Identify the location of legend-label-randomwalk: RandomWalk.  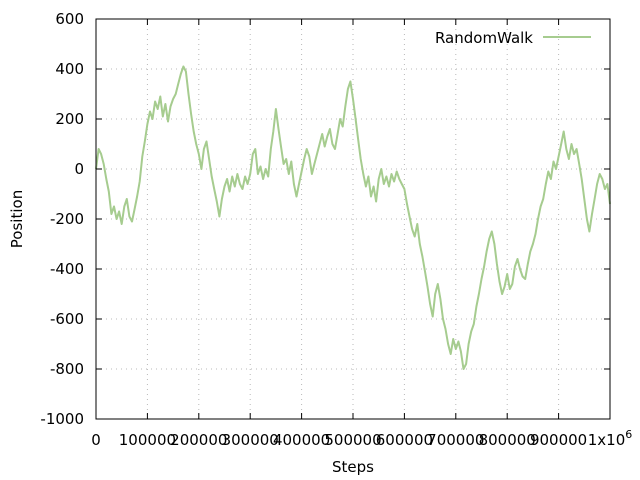
(484, 38).